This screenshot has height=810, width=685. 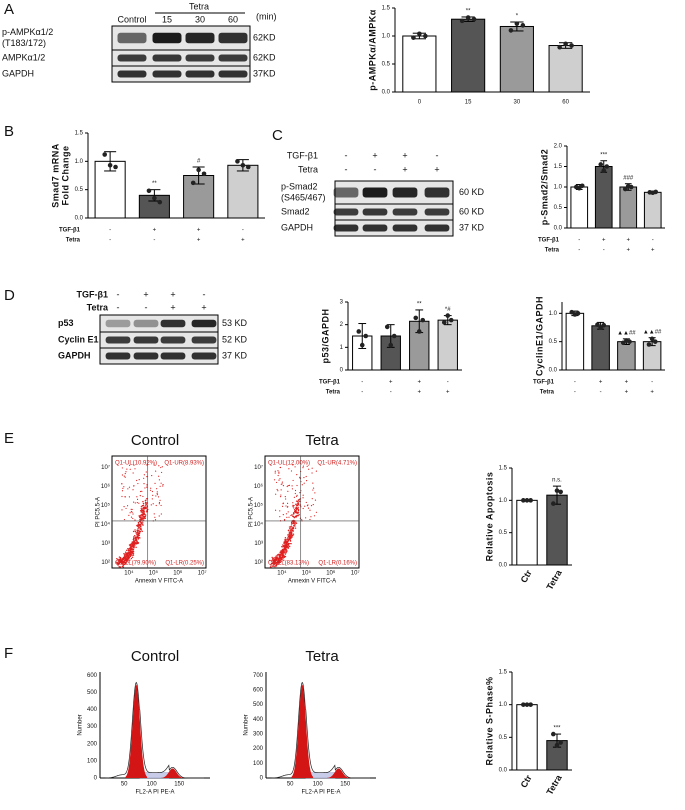 I want to click on histogram-outline, so click(x=321, y=730).